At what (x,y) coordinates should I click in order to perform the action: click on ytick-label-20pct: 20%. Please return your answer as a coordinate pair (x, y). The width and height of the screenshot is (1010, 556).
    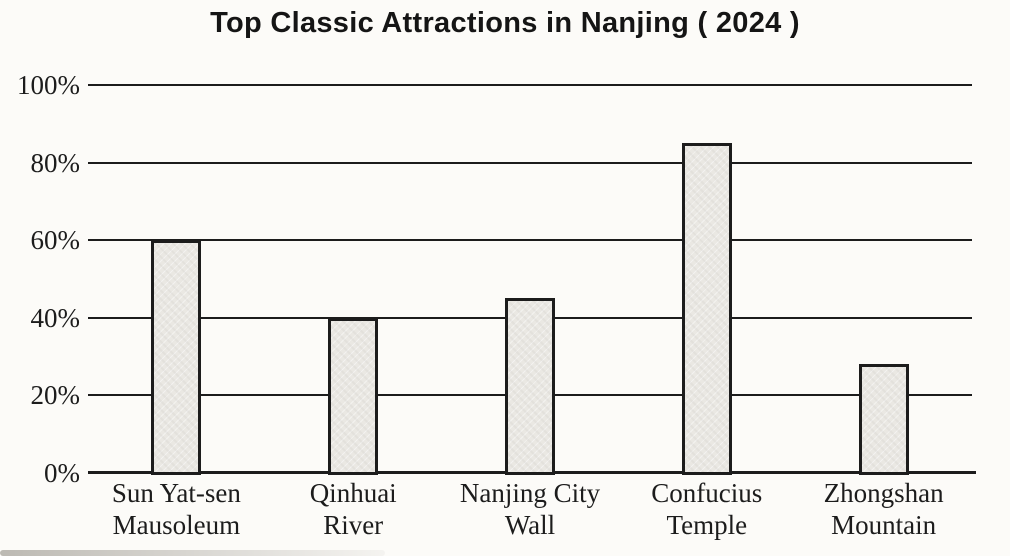
    Looking at the image, I should click on (55, 395).